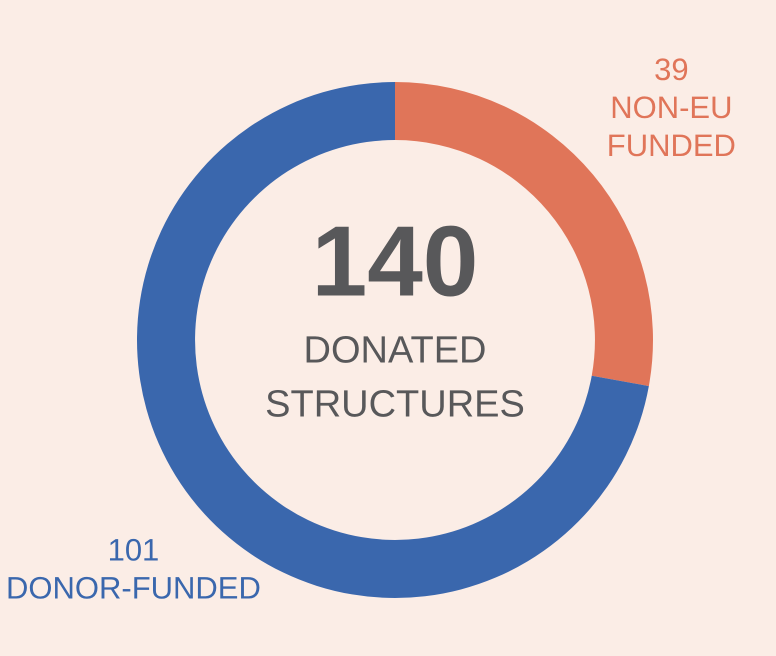  What do you see at coordinates (671, 126) in the screenshot?
I see `slice-label: NON-EU FUNDED` at bounding box center [671, 126].